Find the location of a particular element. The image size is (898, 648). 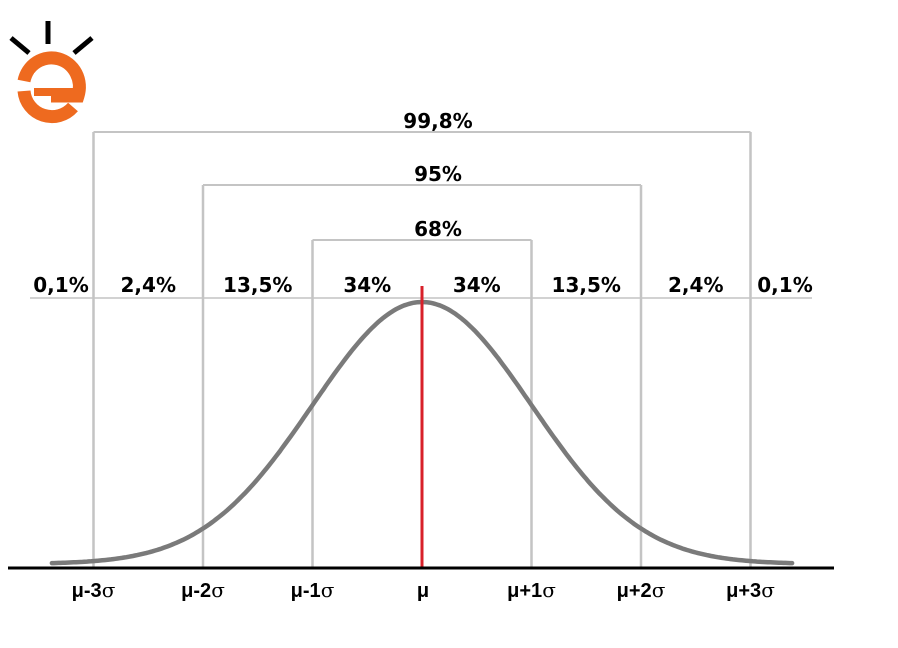

tick-base: μ+1 is located at coordinates (524, 591).